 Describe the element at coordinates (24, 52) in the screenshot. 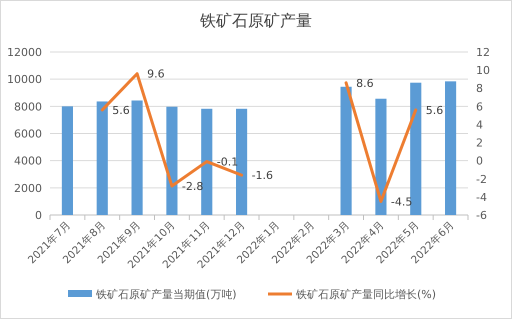

I see `y-tick-label: 12000` at that location.